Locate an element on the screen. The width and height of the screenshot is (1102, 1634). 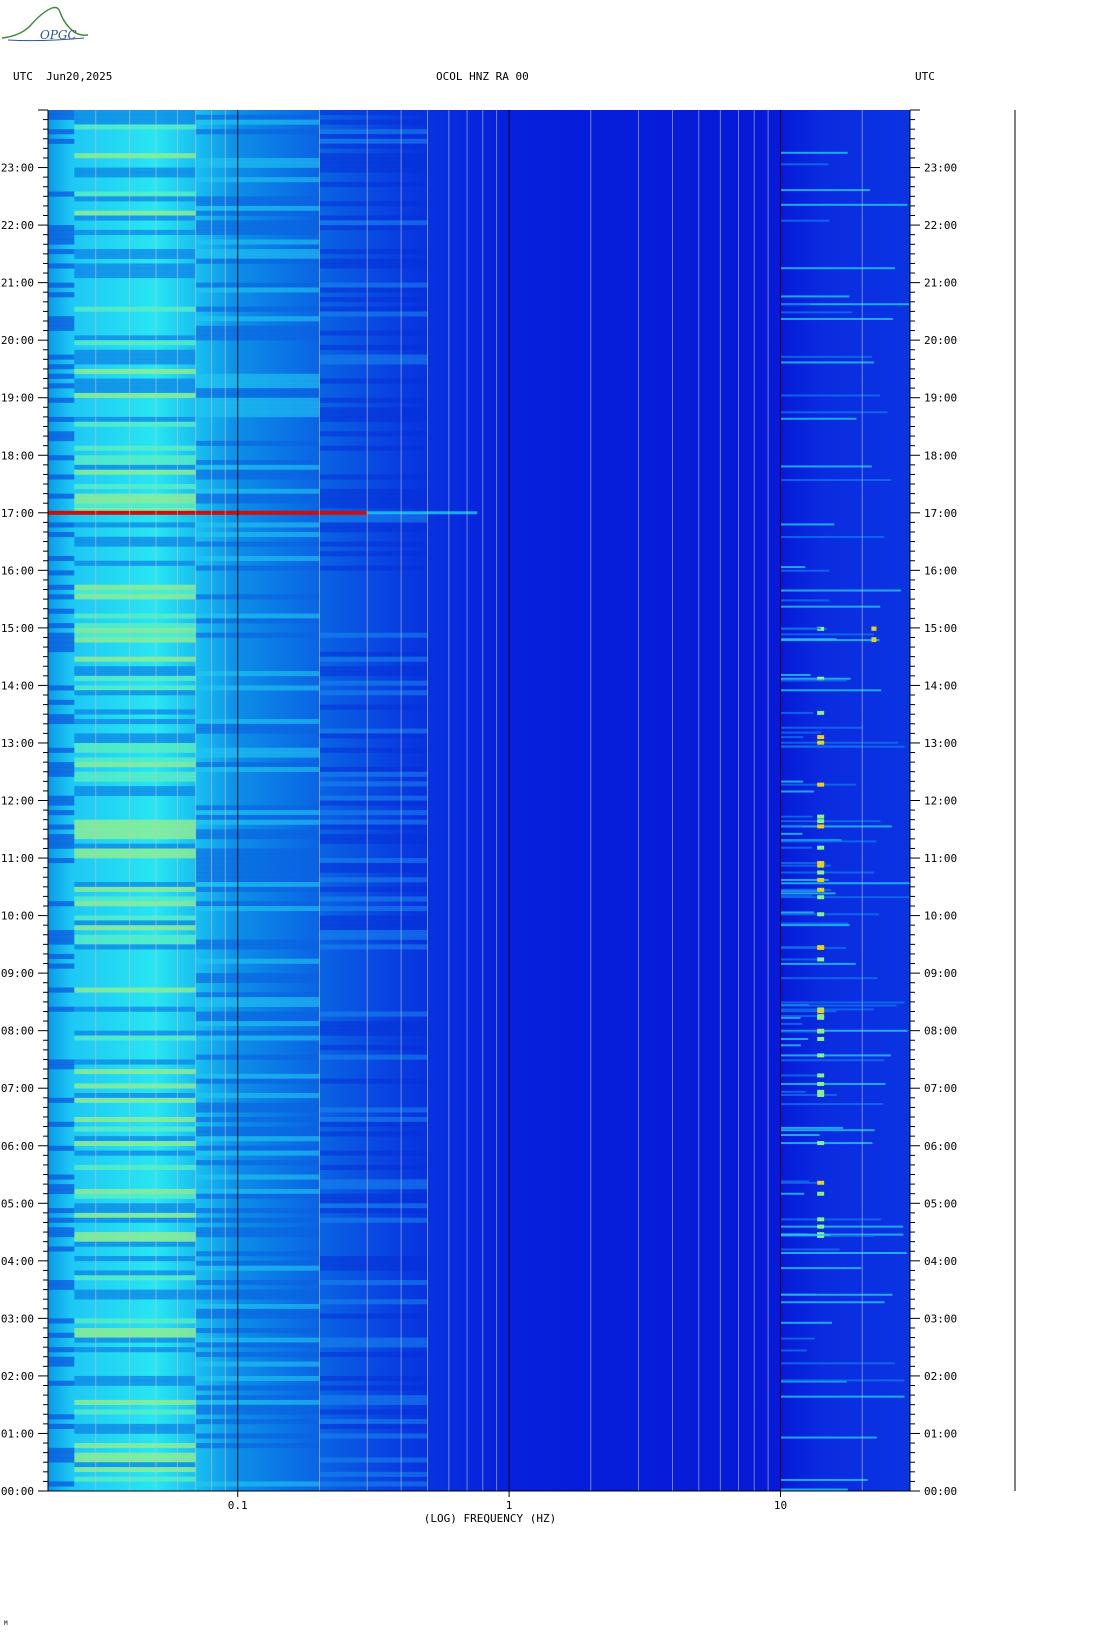
high-frequency-bursts is located at coordinates (845, 821).